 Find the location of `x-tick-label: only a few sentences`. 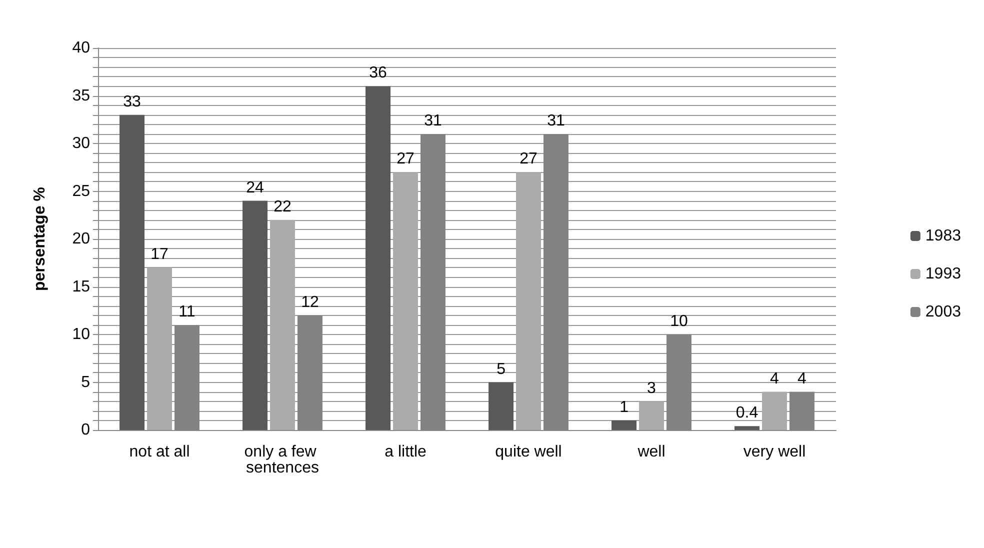

x-tick-label: only a few sentences is located at coordinates (282, 460).